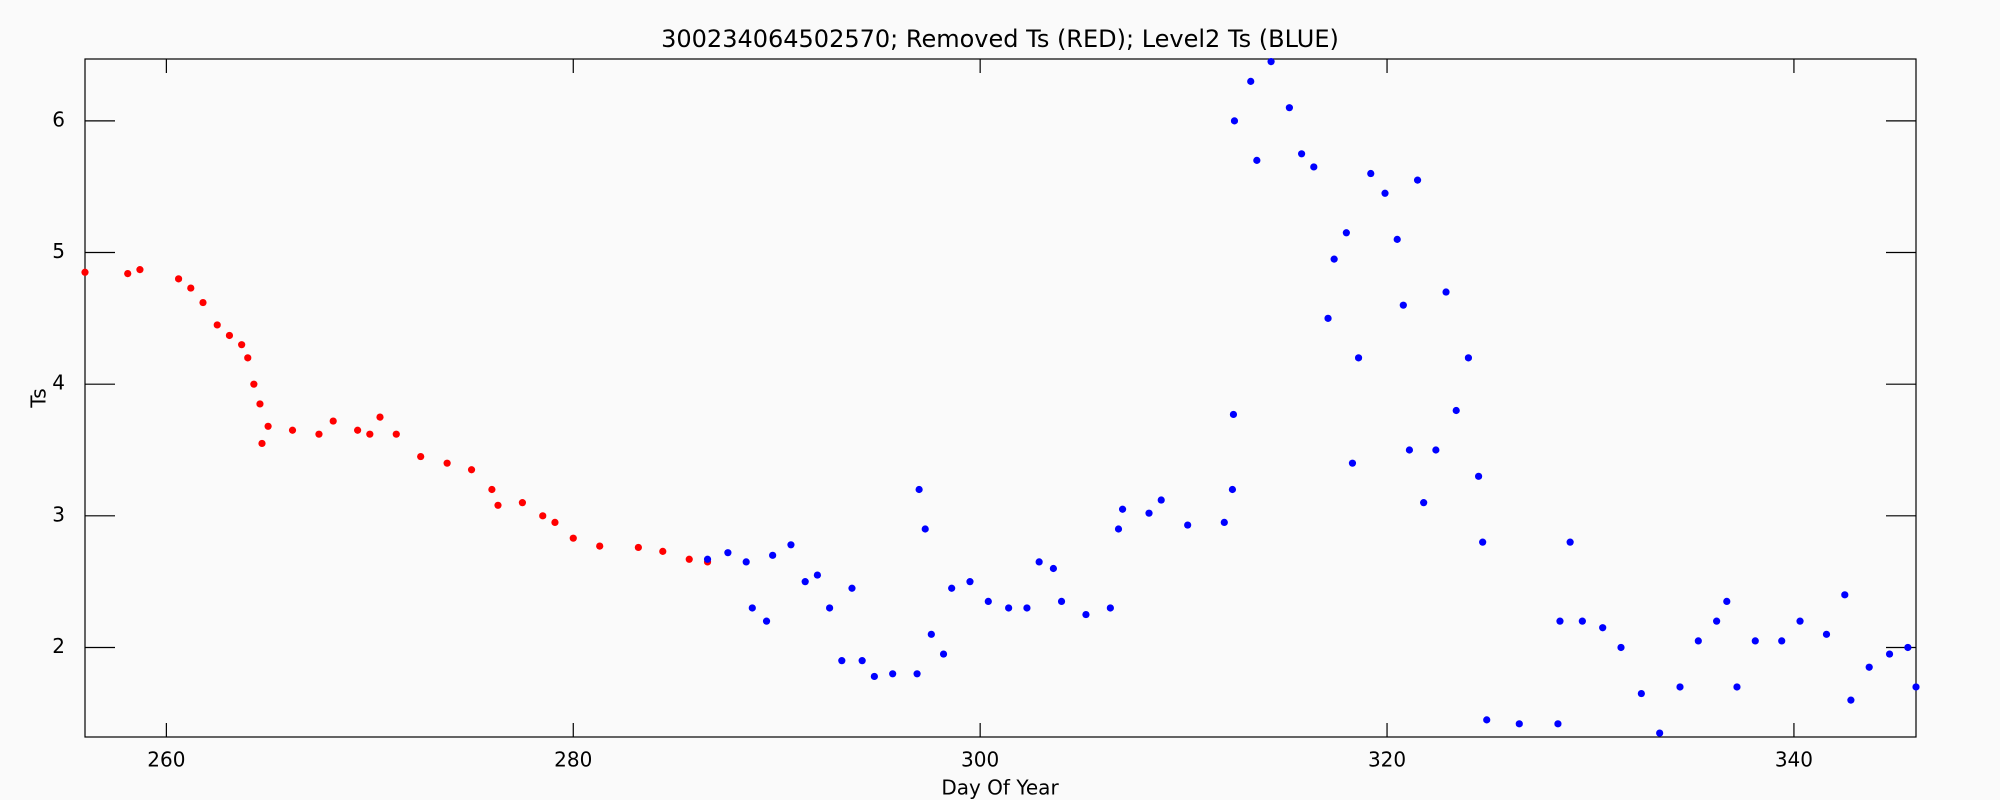 This screenshot has height=800, width=2000. What do you see at coordinates (39, 398) in the screenshot?
I see `y-axis-label: Ts` at bounding box center [39, 398].